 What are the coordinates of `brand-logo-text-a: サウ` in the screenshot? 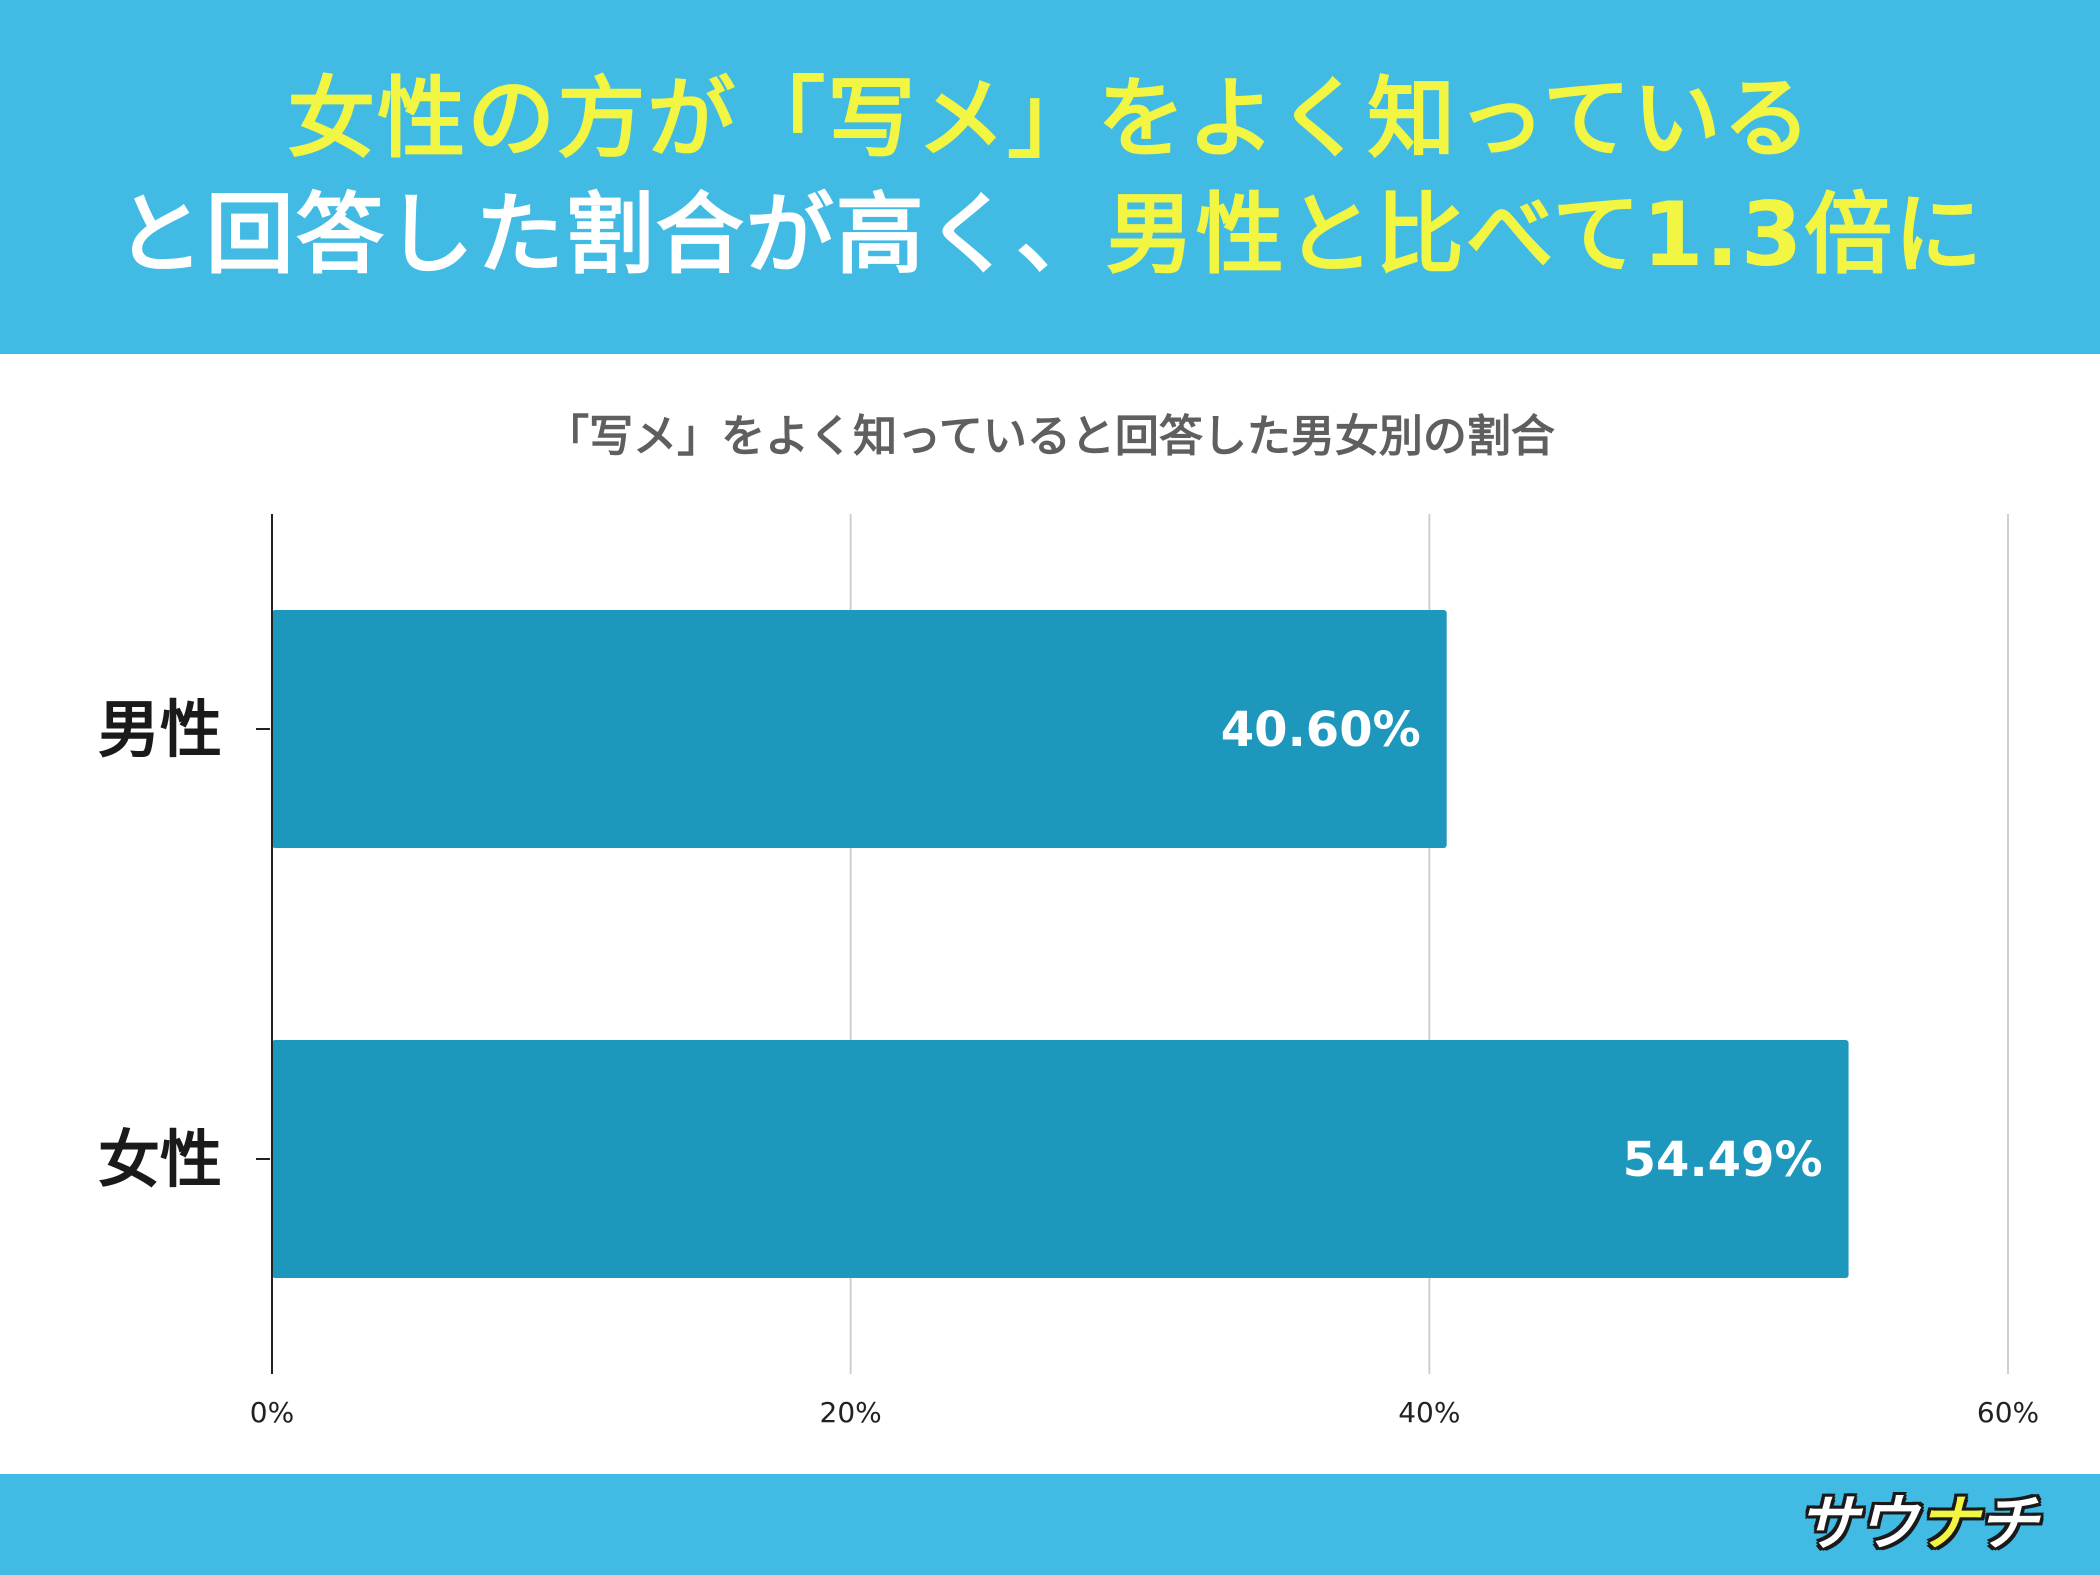 It's located at (1858, 1524).